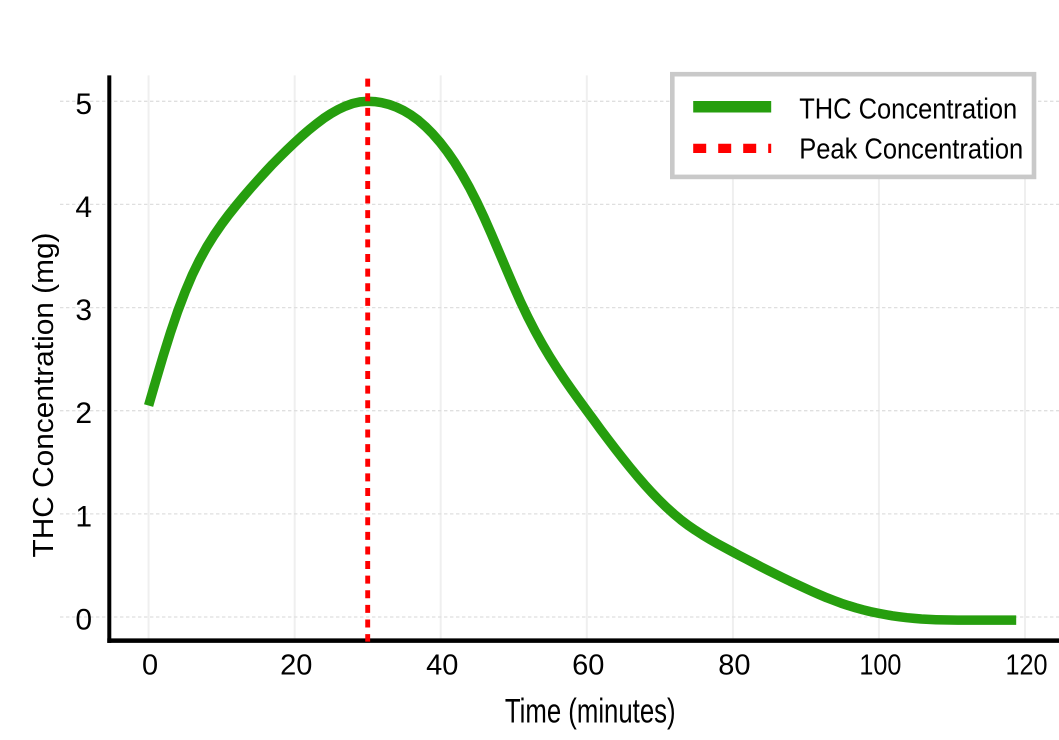 This screenshot has height=740, width=1059. I want to click on svg-text: 2, so click(83, 413).